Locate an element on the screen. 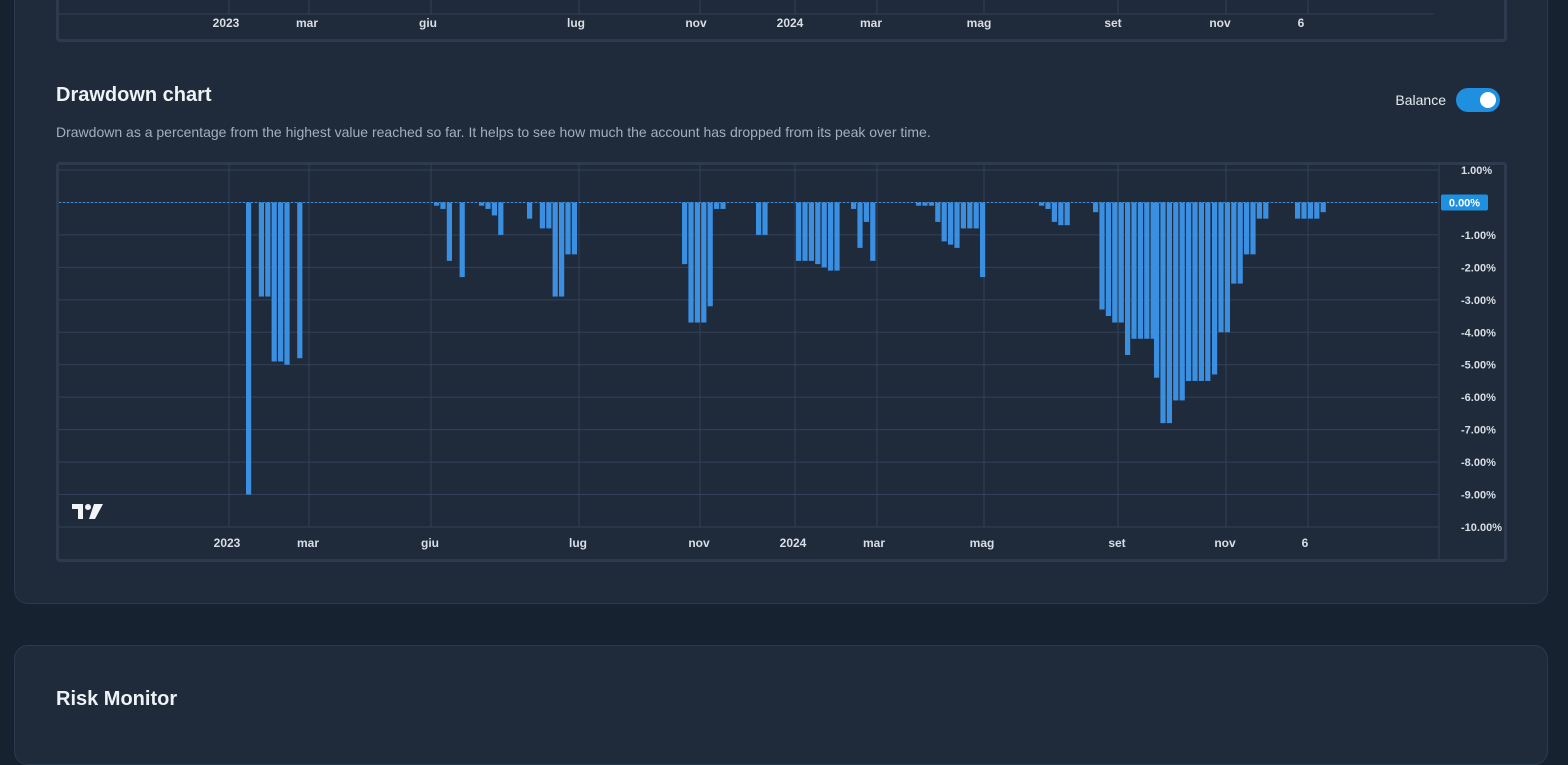 The height and width of the screenshot is (765, 1568). risk-monitor-title: Risk Monitor is located at coordinates (117, 699).